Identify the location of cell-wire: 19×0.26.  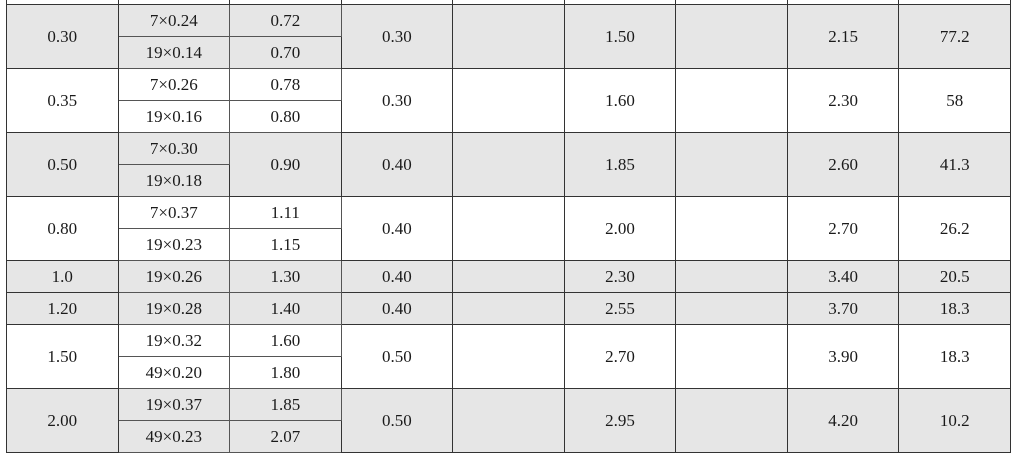
(174, 276).